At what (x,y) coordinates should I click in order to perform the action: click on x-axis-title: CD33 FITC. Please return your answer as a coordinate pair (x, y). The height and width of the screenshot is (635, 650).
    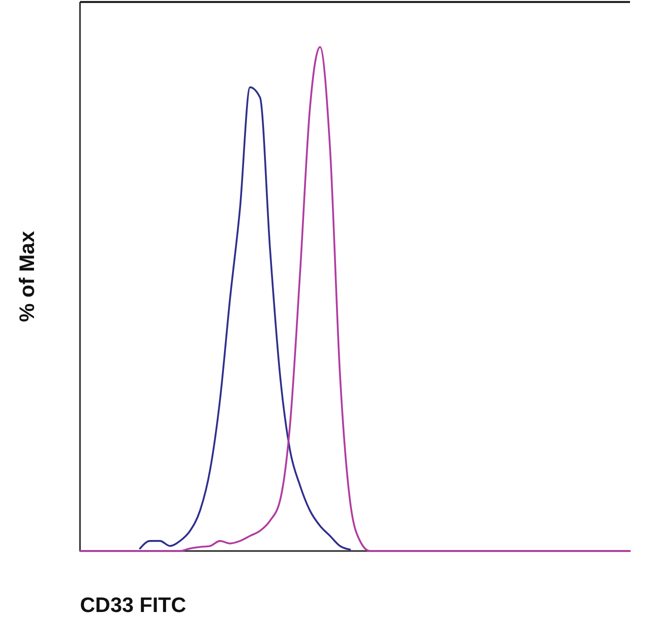
    Looking at the image, I should click on (133, 605).